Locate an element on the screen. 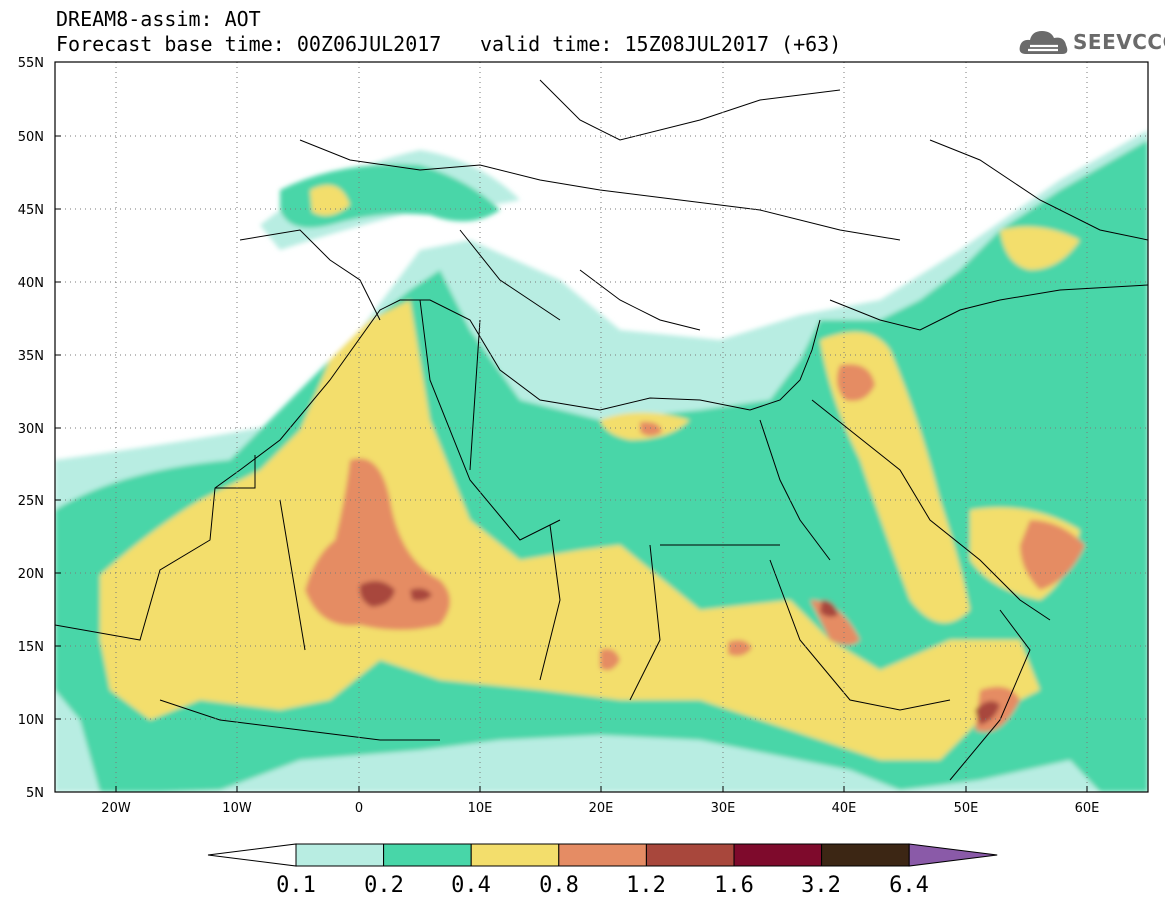 The image size is (1165, 905). lat-label: 20N is located at coordinates (31, 574).